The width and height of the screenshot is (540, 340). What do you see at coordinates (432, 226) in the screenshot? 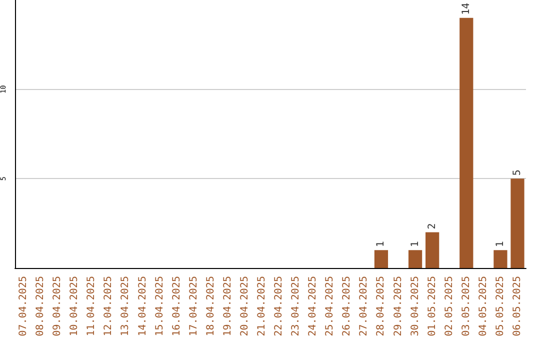
I see `data-label: 2` at bounding box center [432, 226].